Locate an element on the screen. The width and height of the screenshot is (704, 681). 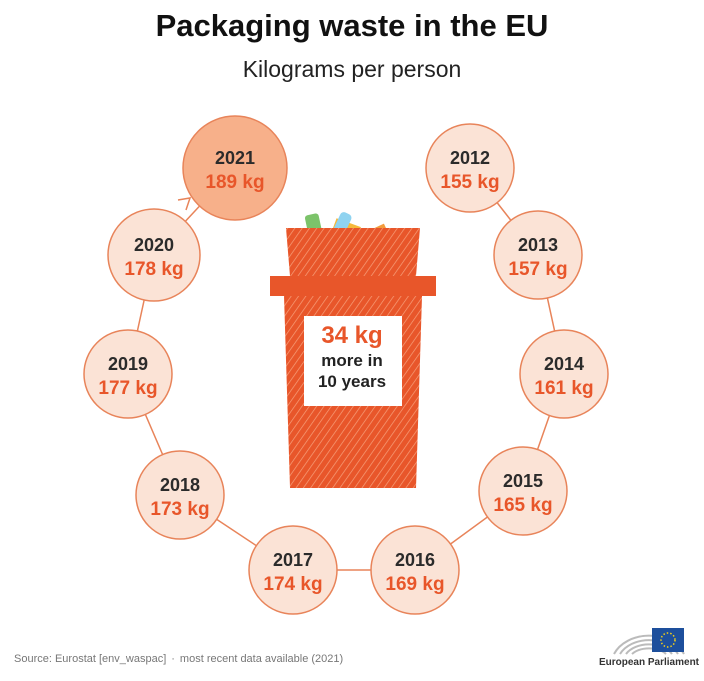
bubble-2015 is located at coordinates (523, 491).